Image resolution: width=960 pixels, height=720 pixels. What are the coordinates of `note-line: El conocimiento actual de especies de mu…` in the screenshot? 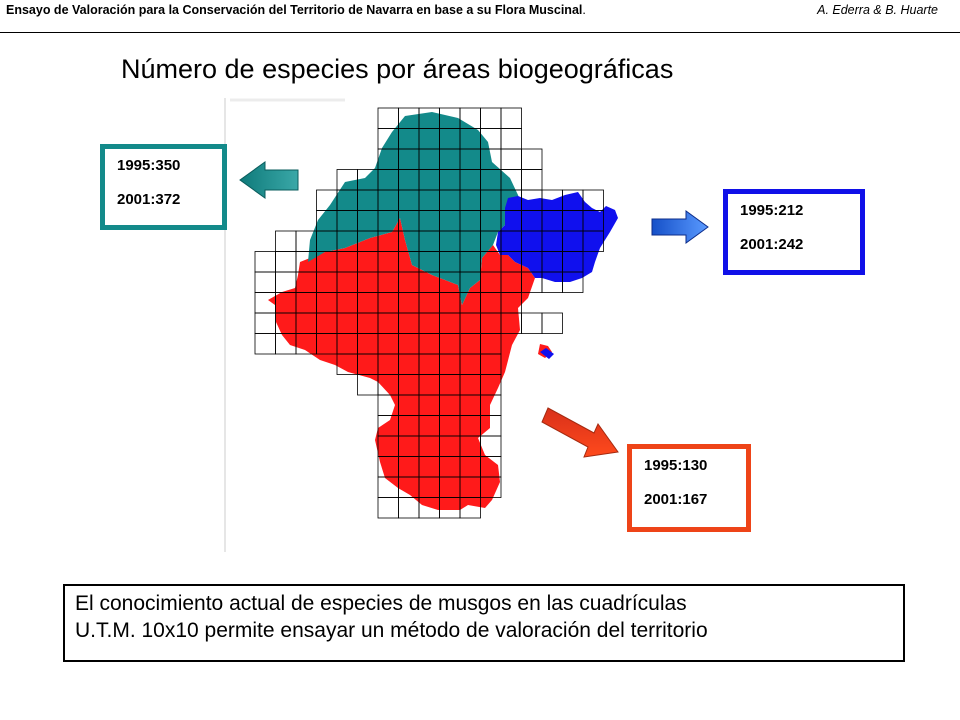 It's located at (381, 603).